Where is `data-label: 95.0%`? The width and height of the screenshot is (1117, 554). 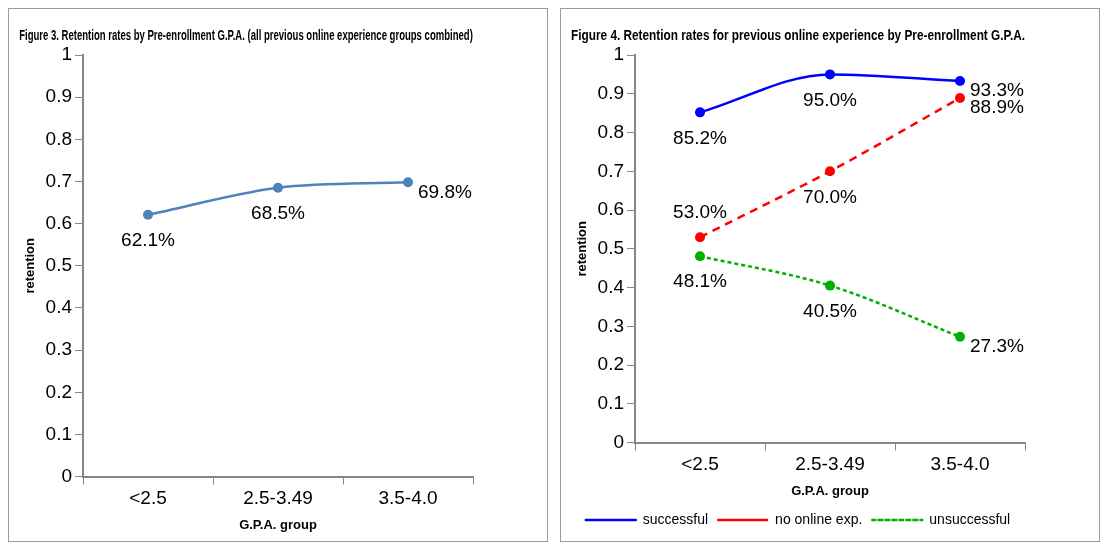 data-label: 95.0% is located at coordinates (830, 99).